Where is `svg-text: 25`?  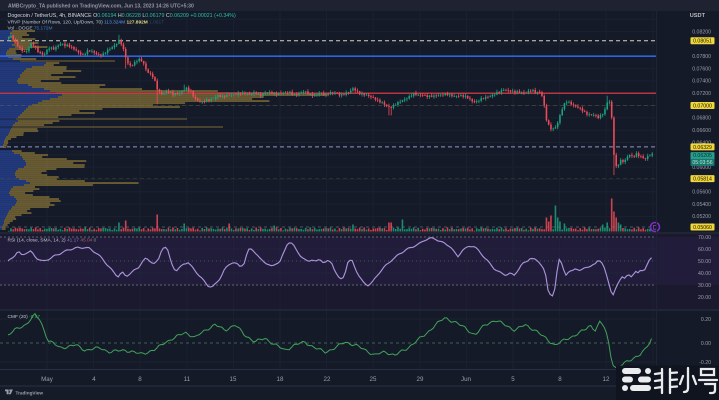
svg-text: 25 is located at coordinates (373, 379).